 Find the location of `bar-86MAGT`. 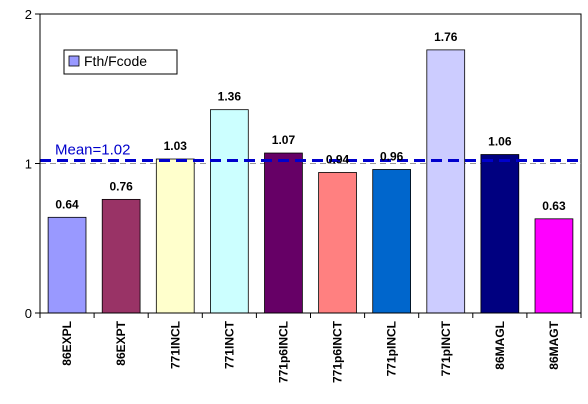

bar-86MAGT is located at coordinates (554, 266).